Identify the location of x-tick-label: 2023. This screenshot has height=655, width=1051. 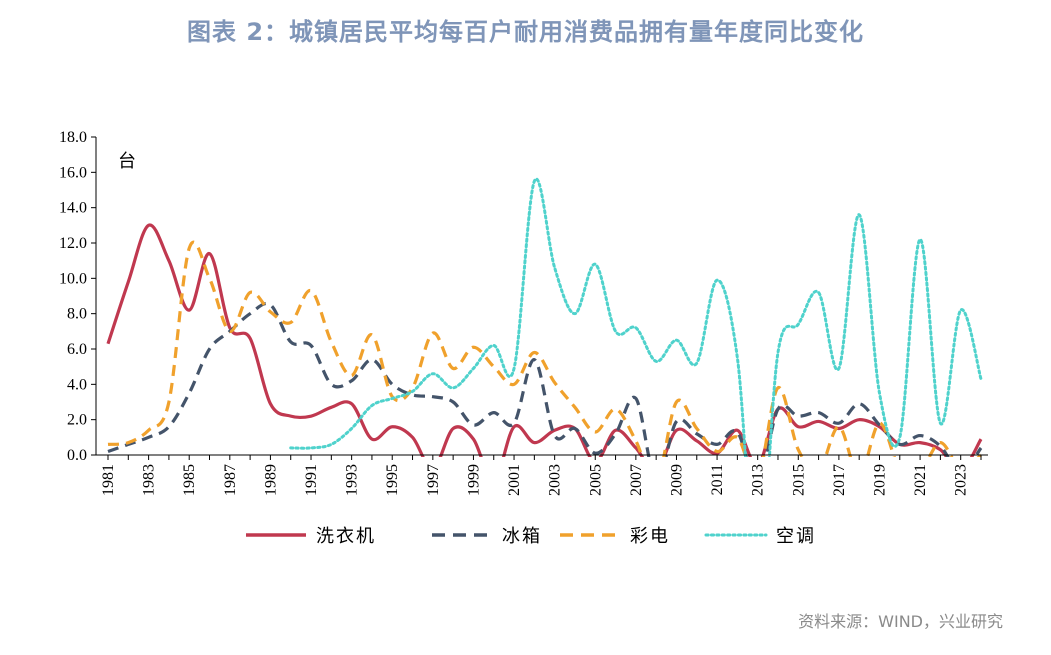
(961, 480).